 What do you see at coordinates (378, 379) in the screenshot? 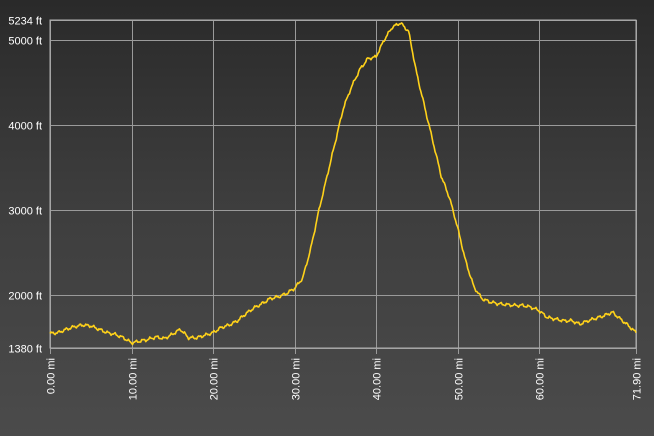
I see `x-tick-label: 40.00 mi` at bounding box center [378, 379].